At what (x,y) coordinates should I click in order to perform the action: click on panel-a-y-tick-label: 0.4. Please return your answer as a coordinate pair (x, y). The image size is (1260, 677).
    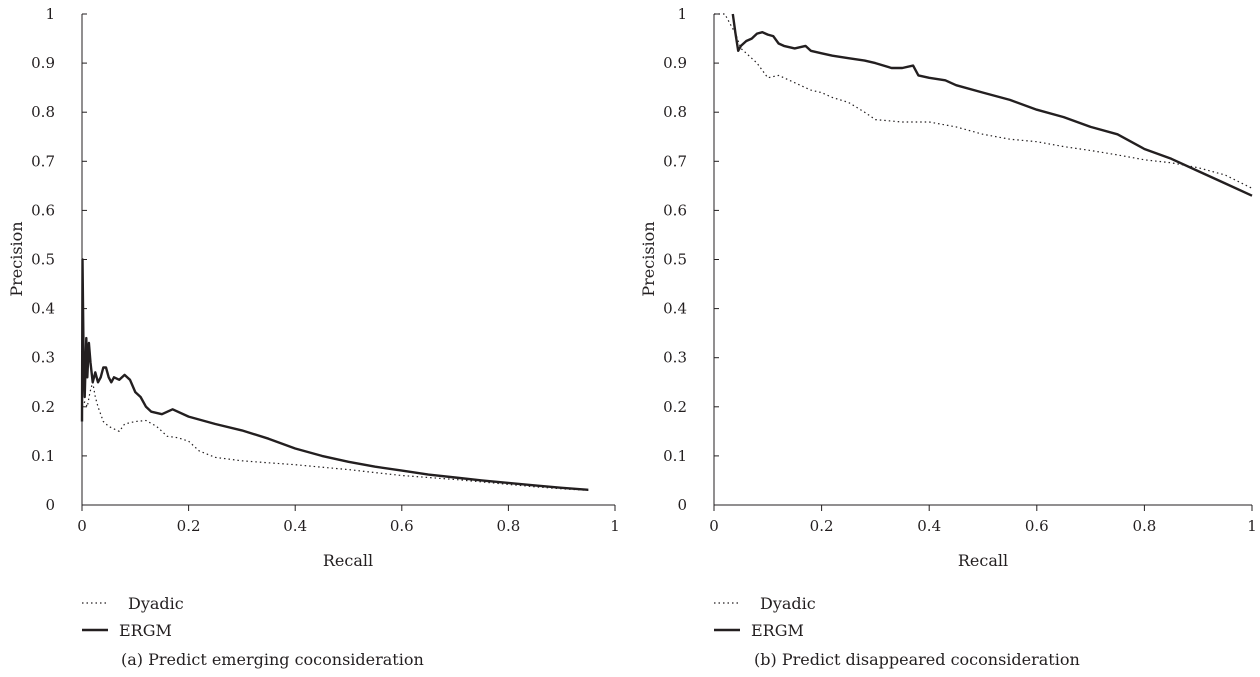
    Looking at the image, I should click on (43, 309).